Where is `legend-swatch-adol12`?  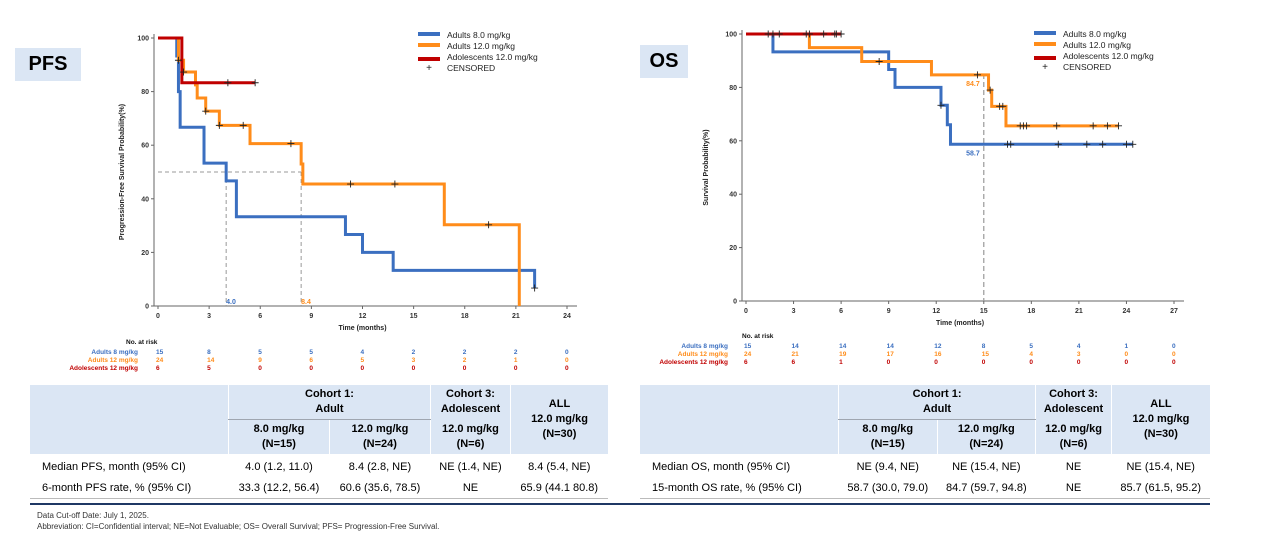
legend-swatch-adol12 is located at coordinates (1045, 58).